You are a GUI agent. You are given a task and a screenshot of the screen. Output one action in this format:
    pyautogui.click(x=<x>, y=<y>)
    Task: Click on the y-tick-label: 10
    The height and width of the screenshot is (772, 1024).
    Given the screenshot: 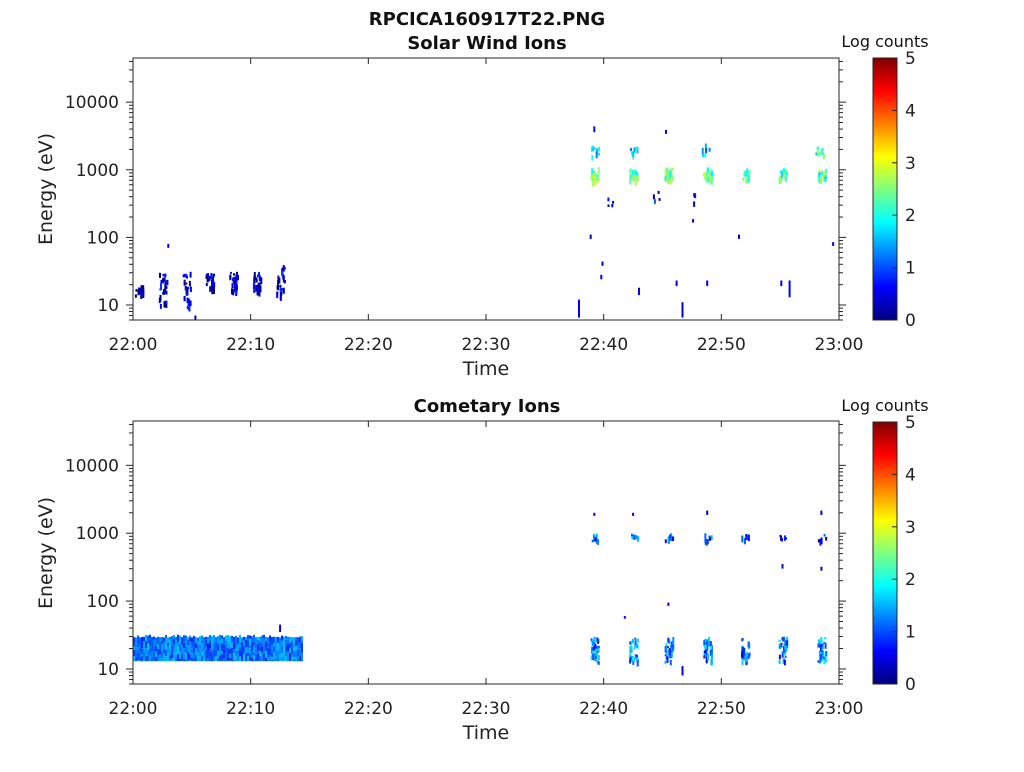 What is the action you would take?
    pyautogui.click(x=108, y=670)
    